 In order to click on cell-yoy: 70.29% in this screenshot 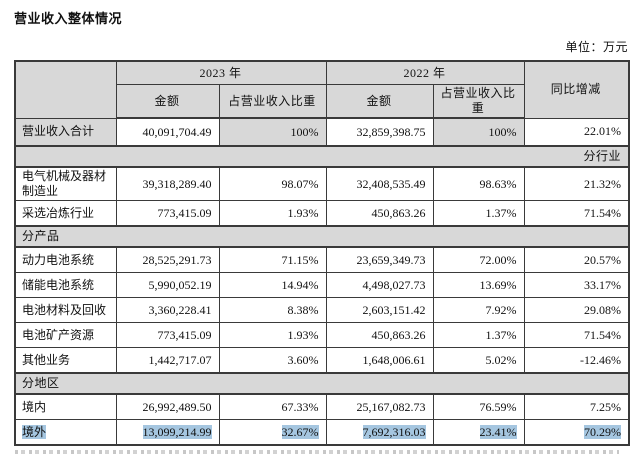, I will do `click(576, 432)`.